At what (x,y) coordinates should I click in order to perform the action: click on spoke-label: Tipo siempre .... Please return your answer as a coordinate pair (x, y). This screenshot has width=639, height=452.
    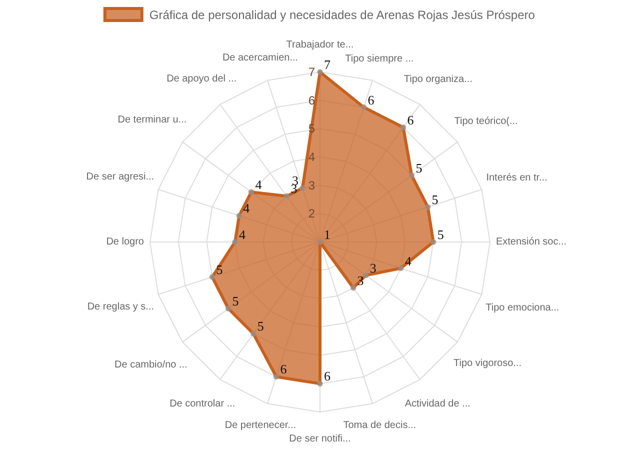
    Looking at the image, I should click on (379, 59).